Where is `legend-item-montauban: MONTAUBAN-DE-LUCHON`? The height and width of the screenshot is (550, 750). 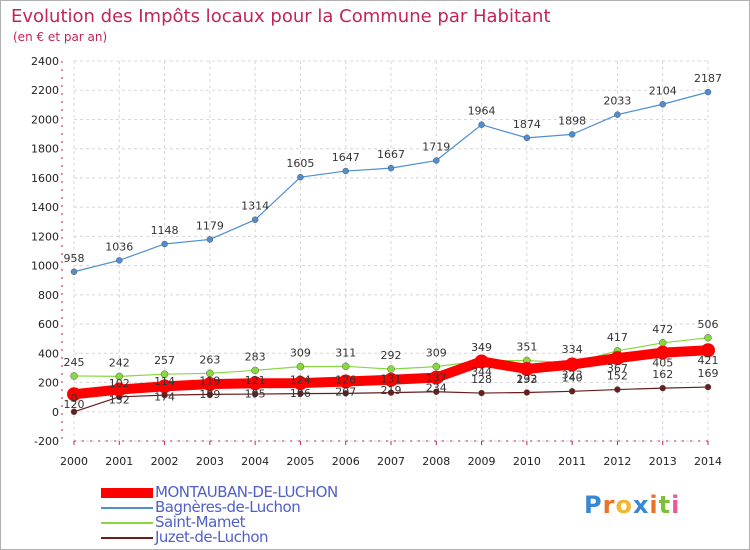 legend-item-montauban: MONTAUBAN-DE-LUCHON is located at coordinates (251, 492).